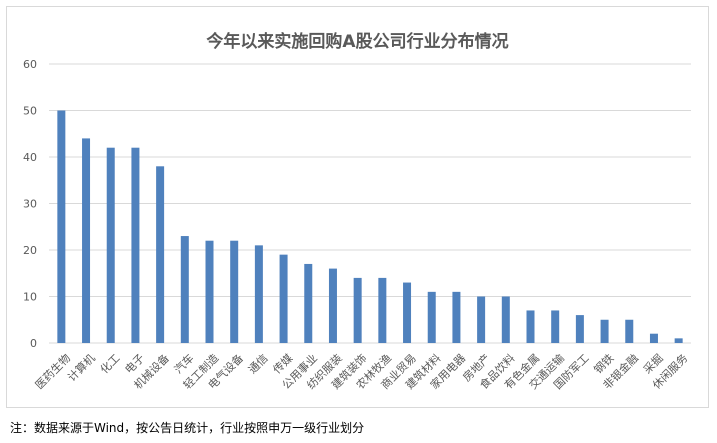 The width and height of the screenshot is (717, 443). I want to click on x-category-label: 化工, so click(109, 363).